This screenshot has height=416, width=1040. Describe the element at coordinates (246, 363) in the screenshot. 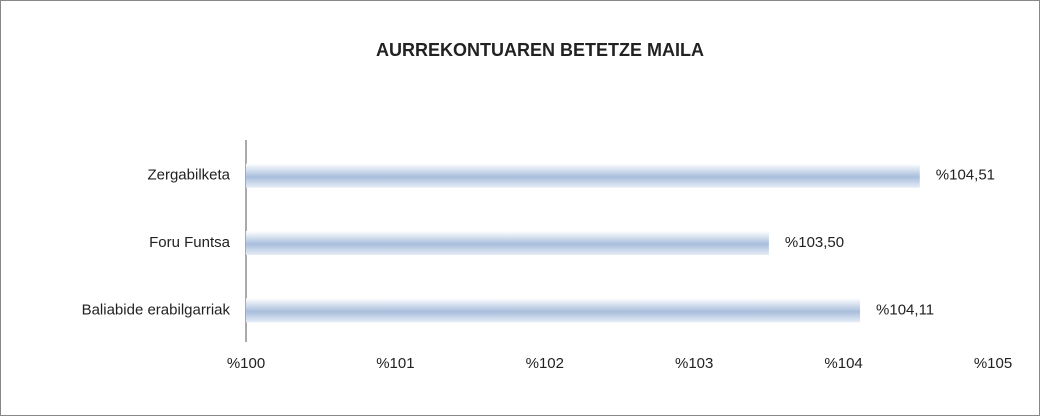

I see `x-tick-label: %100` at that location.